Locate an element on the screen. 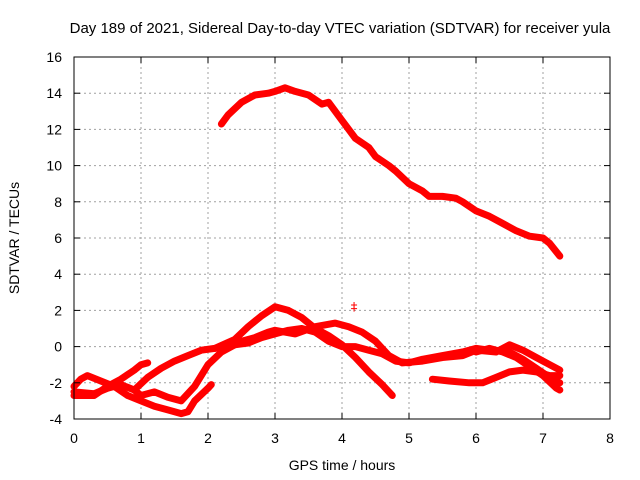  x-axis-label: GPS time / hours is located at coordinates (342, 465).